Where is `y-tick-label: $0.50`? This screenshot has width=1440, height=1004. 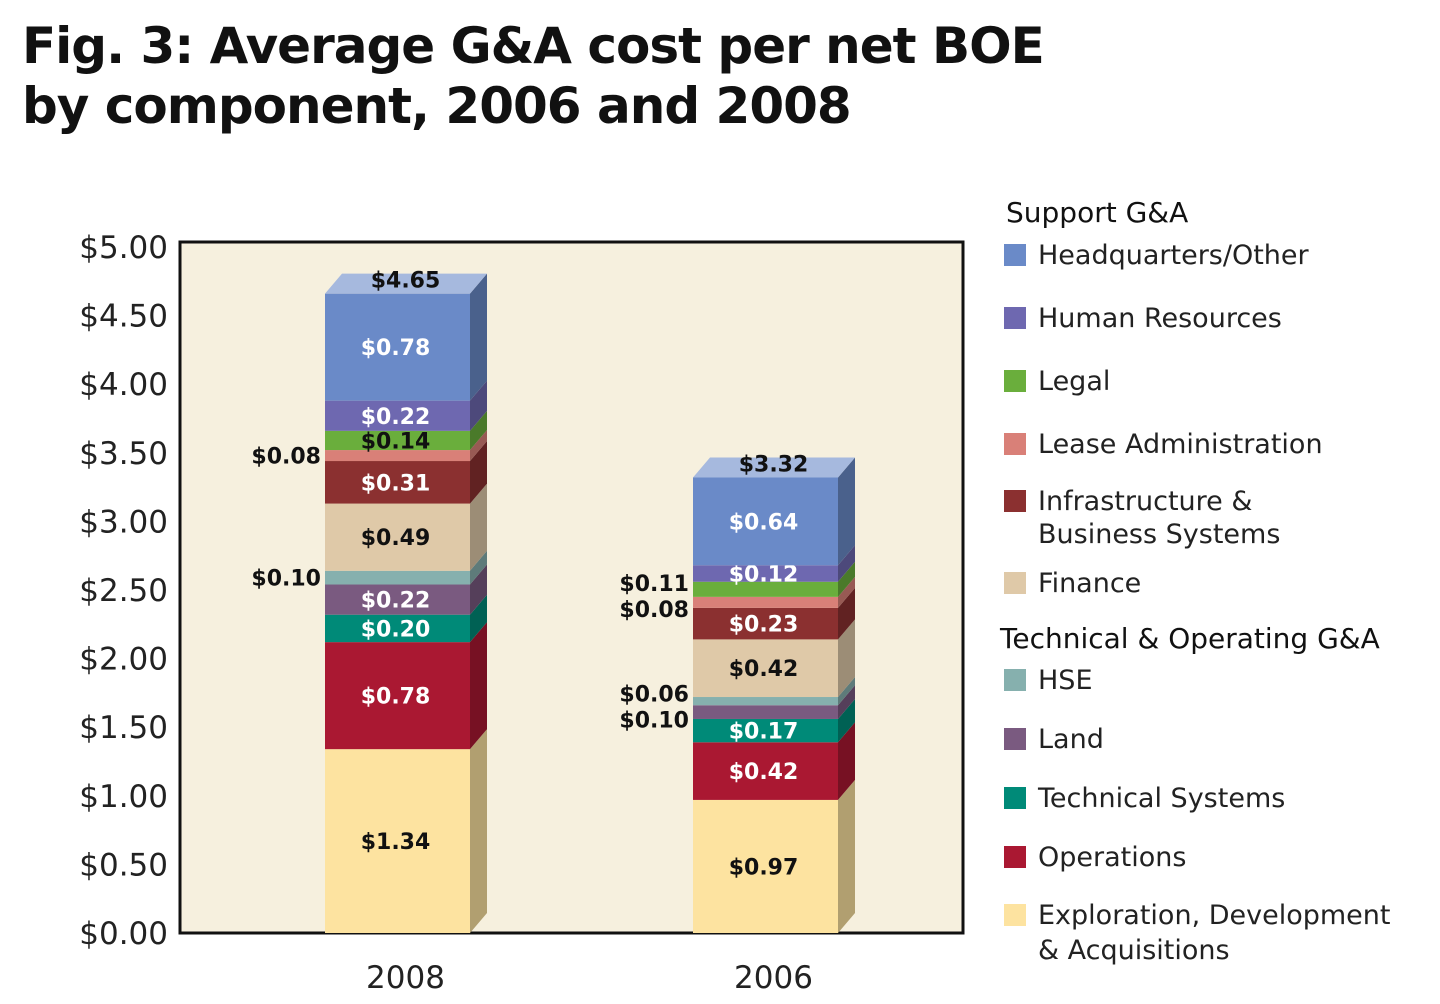 y-tick-label: $0.50 is located at coordinates (123, 865).